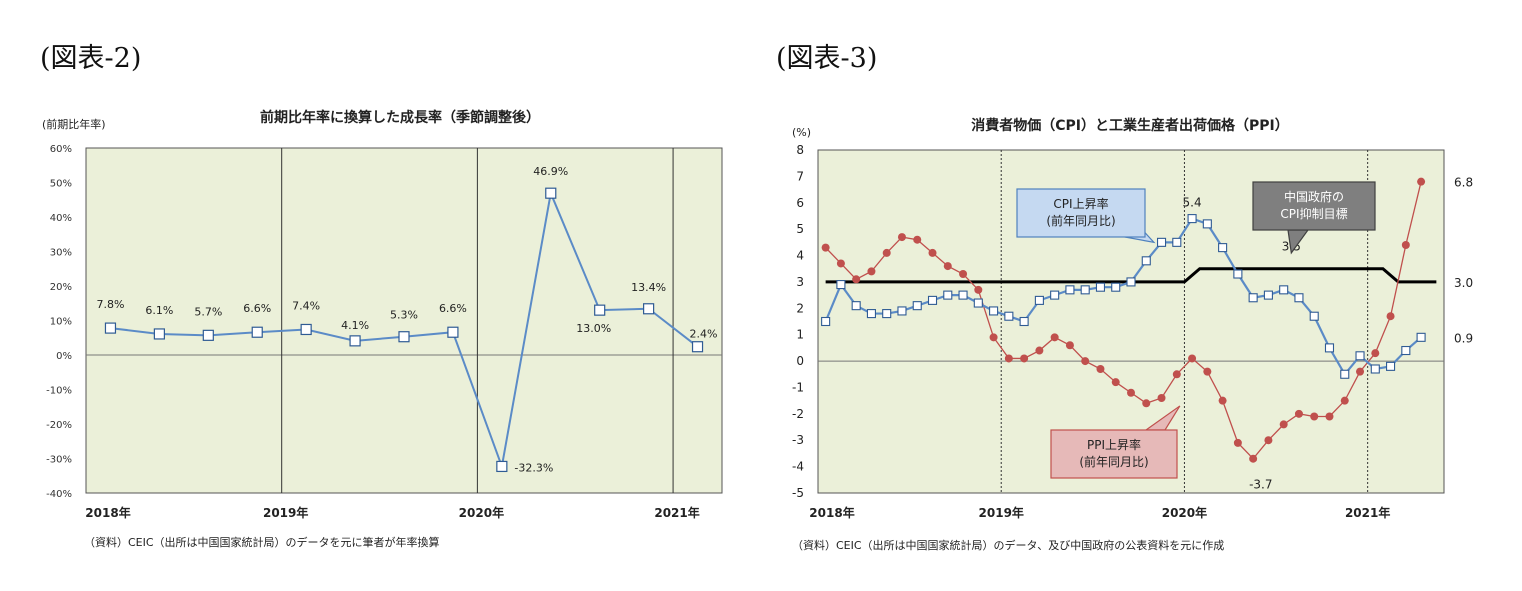  Describe the element at coordinates (74, 124) in the screenshot. I see `chart1-y-axis-label: (前期比年率)` at that location.